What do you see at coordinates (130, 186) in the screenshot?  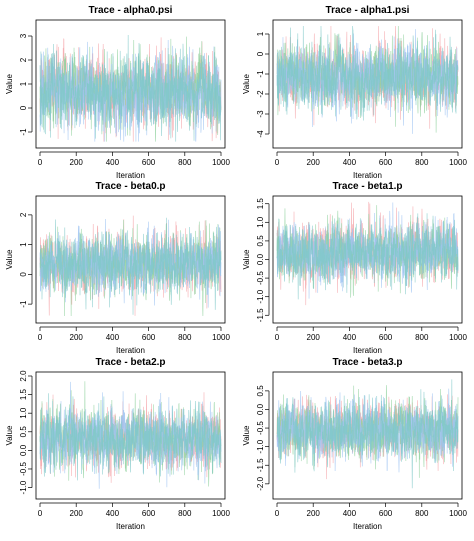 I see `chart-title: Trace - beta0.p` at bounding box center [130, 186].